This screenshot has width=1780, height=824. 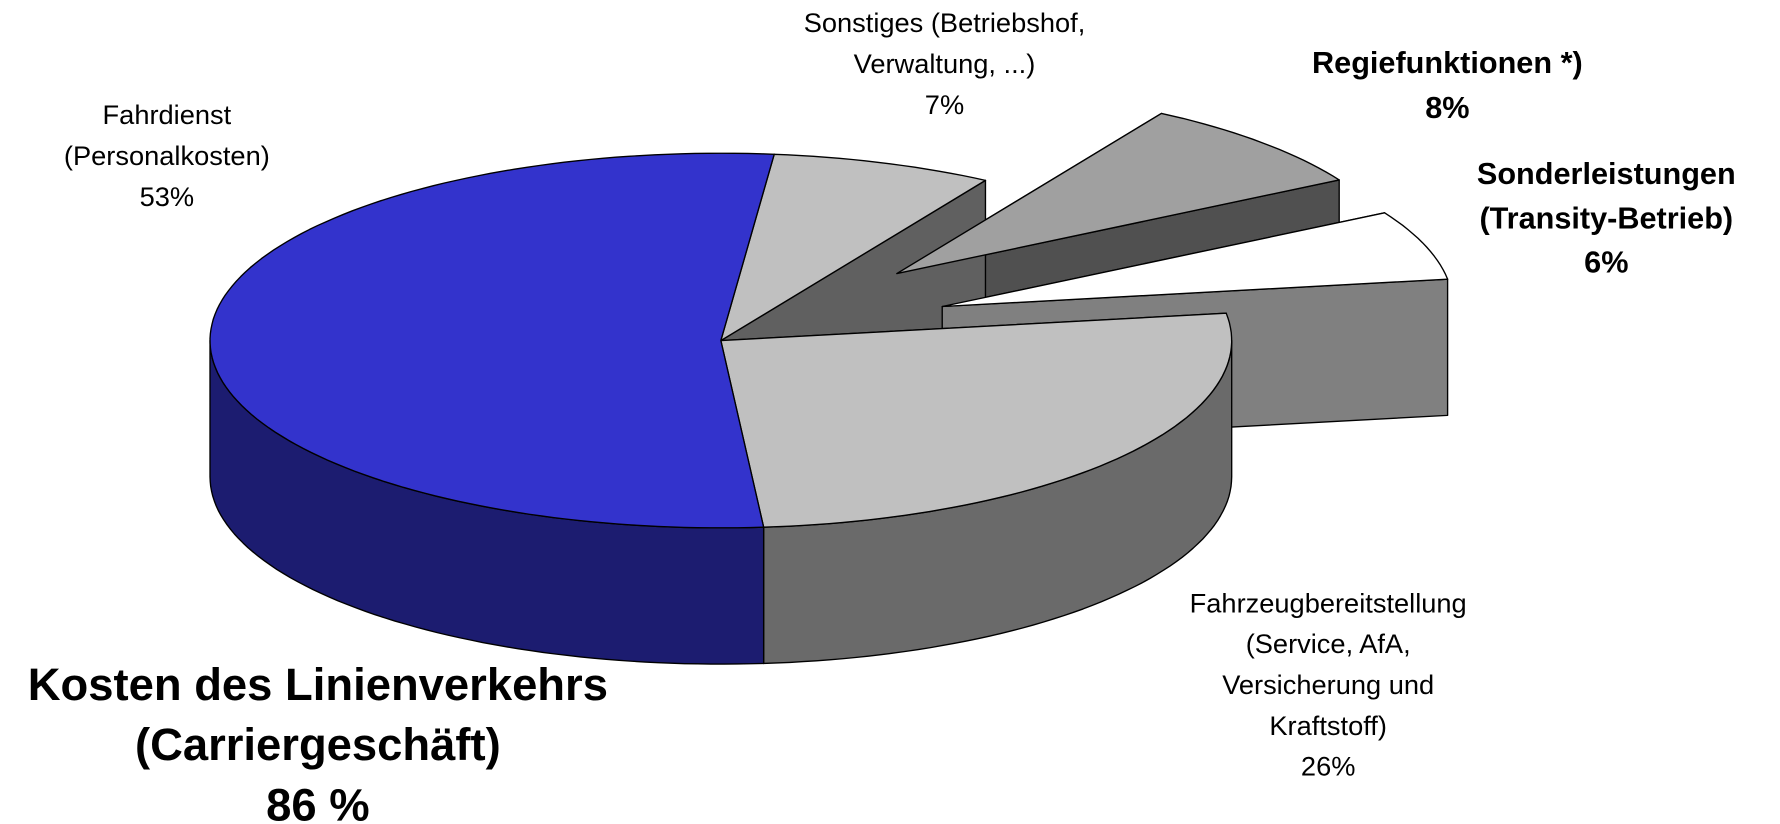 I want to click on slice-label: Fahrdienst, so click(x=167, y=114).